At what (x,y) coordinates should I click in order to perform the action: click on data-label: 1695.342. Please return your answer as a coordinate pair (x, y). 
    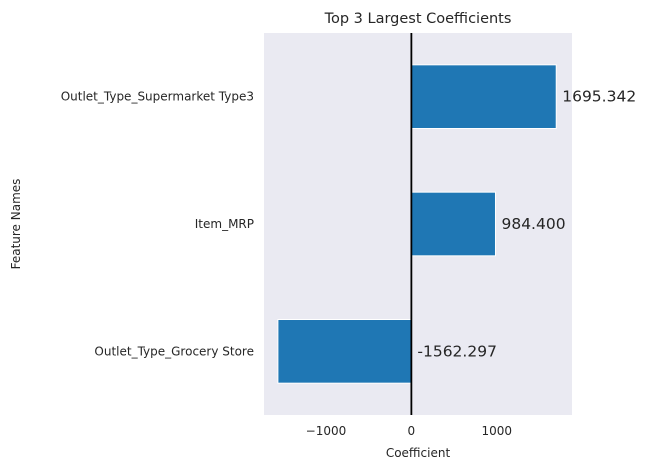
    Looking at the image, I should click on (599, 97).